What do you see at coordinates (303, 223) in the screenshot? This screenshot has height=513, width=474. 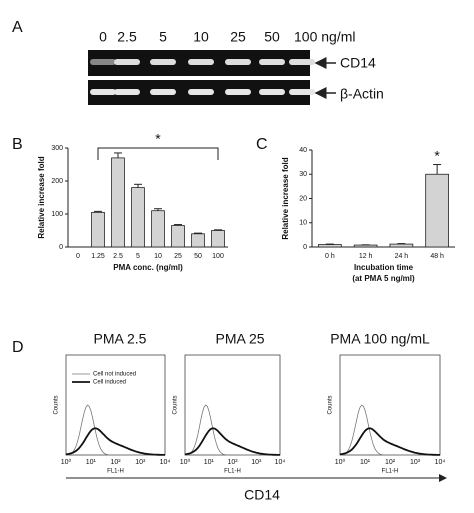 I see `y-tick-label: 10` at bounding box center [303, 223].